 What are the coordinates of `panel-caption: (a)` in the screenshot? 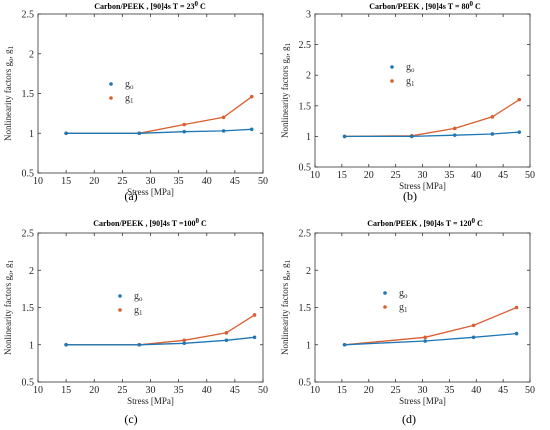 It's located at (130, 196).